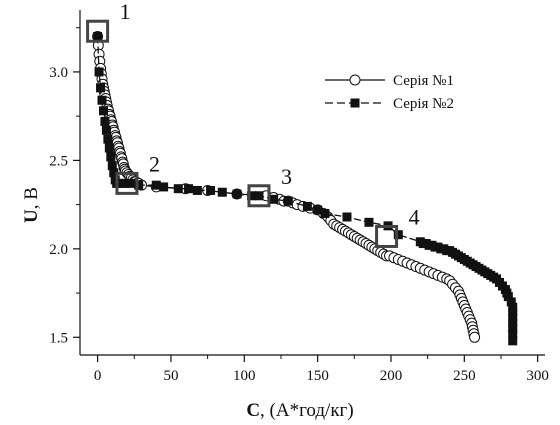 This screenshot has width=560, height=425. Describe the element at coordinates (154, 163) in the screenshot. I see `marked-point-label: 2` at that location.